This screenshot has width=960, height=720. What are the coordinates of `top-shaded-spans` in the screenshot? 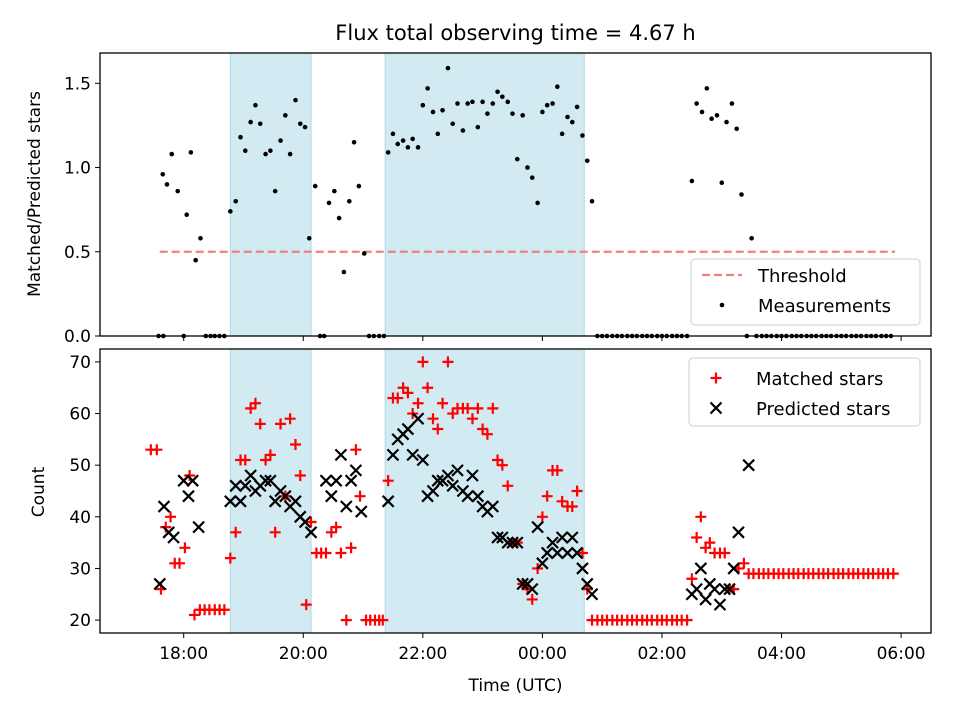 It's located at (407, 194).